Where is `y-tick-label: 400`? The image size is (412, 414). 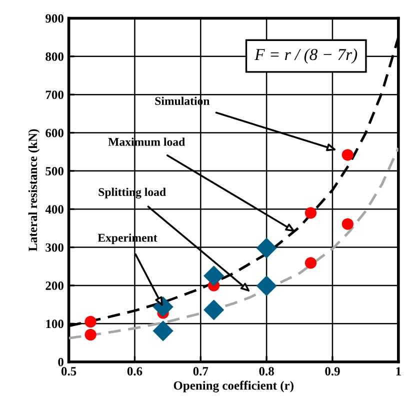 y-tick-label: 400 is located at coordinates (54, 209).